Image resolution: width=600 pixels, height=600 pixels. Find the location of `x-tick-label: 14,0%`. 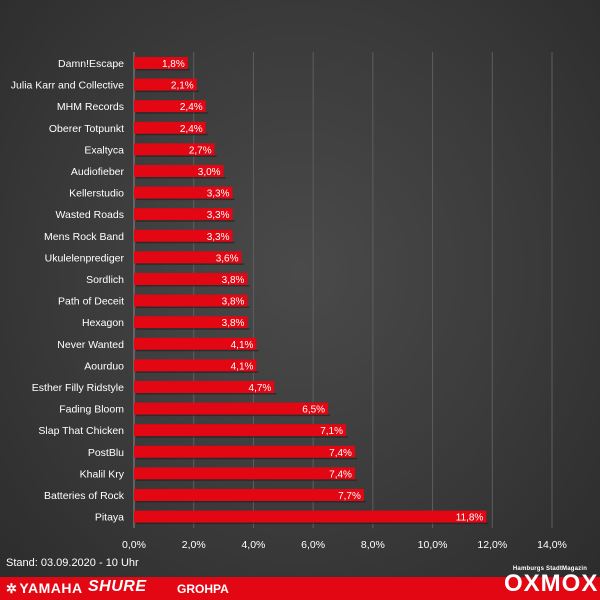

x-tick-label: 14,0% is located at coordinates (552, 545).